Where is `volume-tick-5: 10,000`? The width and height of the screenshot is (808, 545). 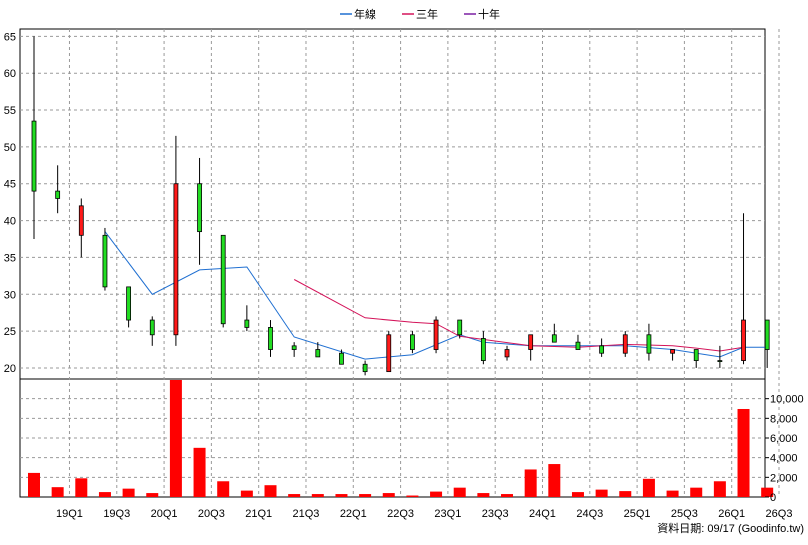
volume-tick-5: 10,000 is located at coordinates (787, 400).